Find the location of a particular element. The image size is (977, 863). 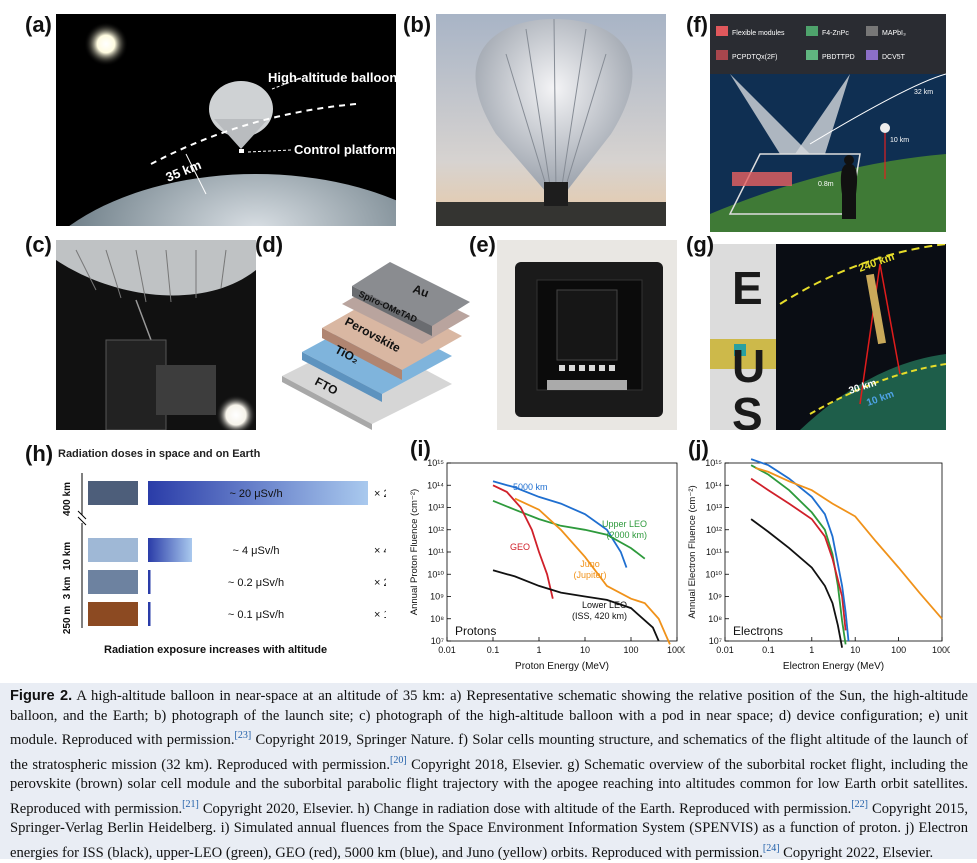

h-altitude-label: 10 km is located at coordinates (67, 556).